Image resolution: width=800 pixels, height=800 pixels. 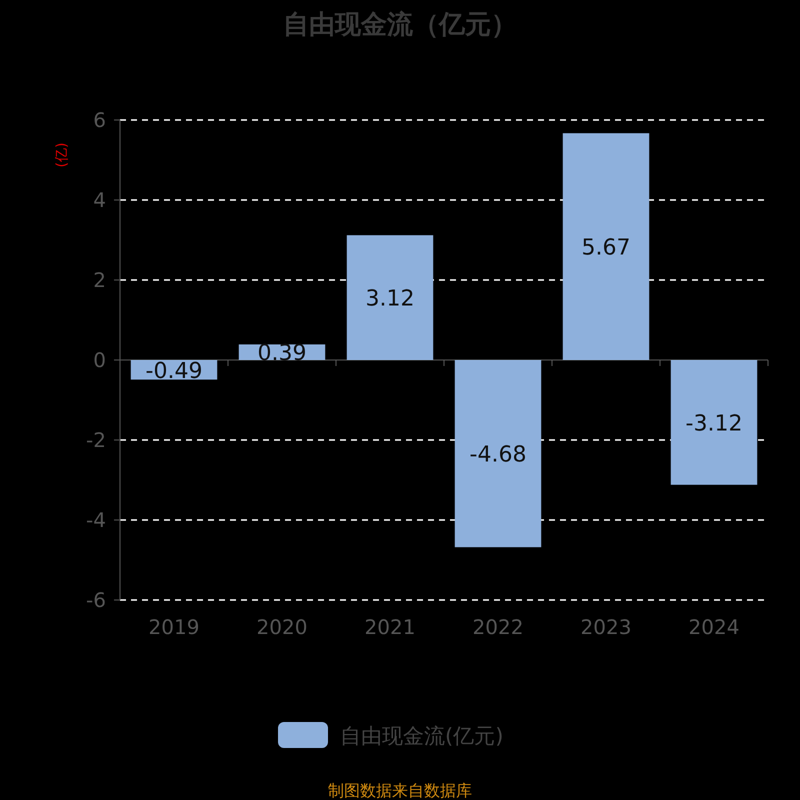 What do you see at coordinates (498, 455) in the screenshot?
I see `data-label: -4.68` at bounding box center [498, 455].